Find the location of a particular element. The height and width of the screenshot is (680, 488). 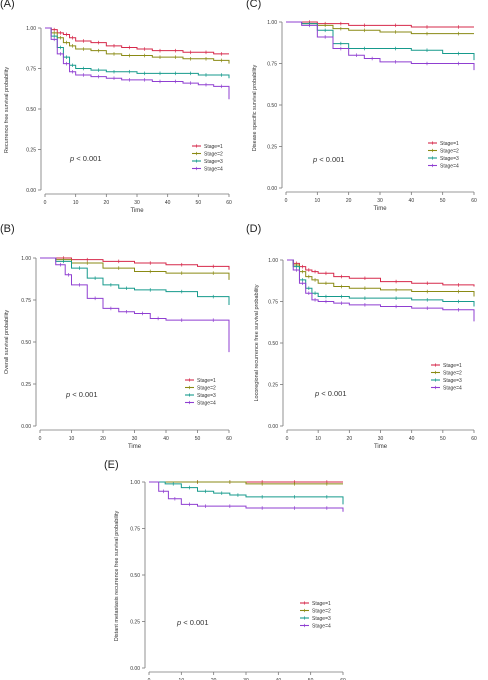

panel-label-b: (B) is located at coordinates (7, 229).